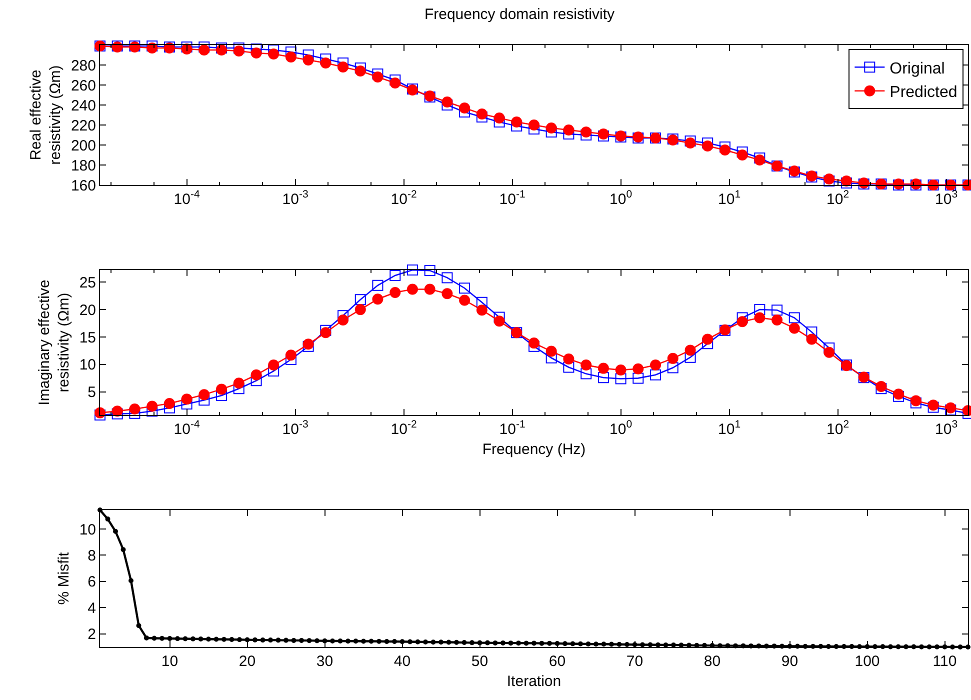 This screenshot has width=971, height=700. What do you see at coordinates (187, 428) in the screenshot?
I see `x-tick-label: 10$^{-4}$` at bounding box center [187, 428].